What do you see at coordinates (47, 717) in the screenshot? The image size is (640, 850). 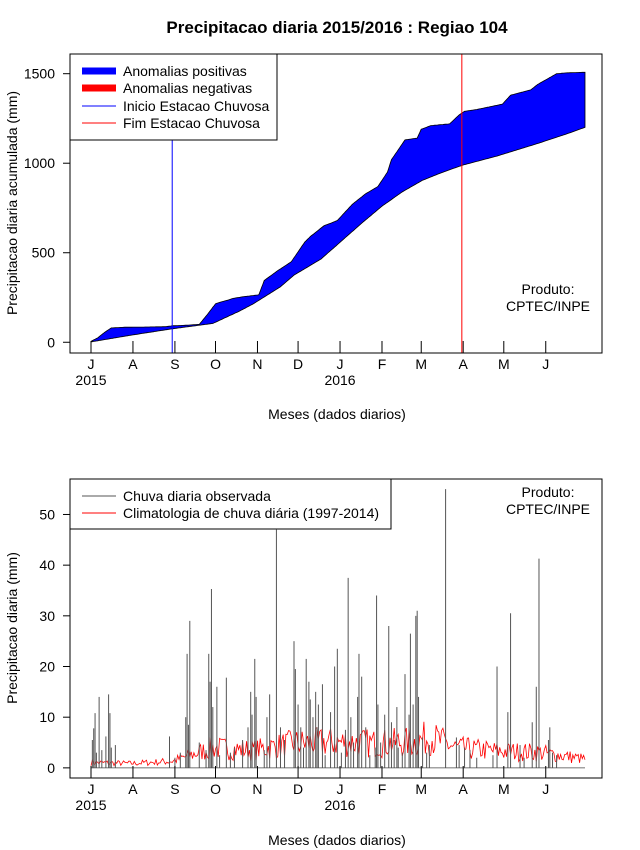 I see `daily-y-tick-label: 10` at bounding box center [47, 717].